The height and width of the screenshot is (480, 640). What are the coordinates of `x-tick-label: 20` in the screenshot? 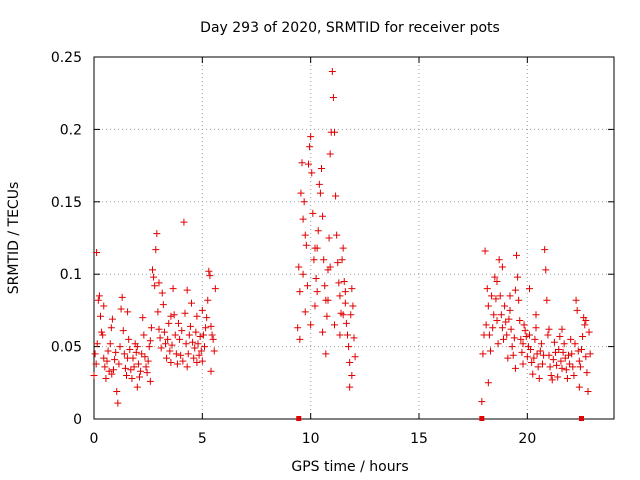 It's located at (527, 439).